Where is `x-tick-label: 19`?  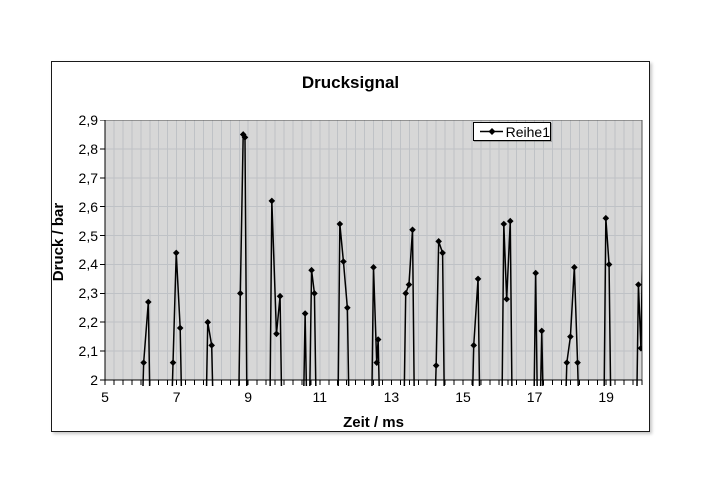
x-tick-label: 19 is located at coordinates (606, 397).